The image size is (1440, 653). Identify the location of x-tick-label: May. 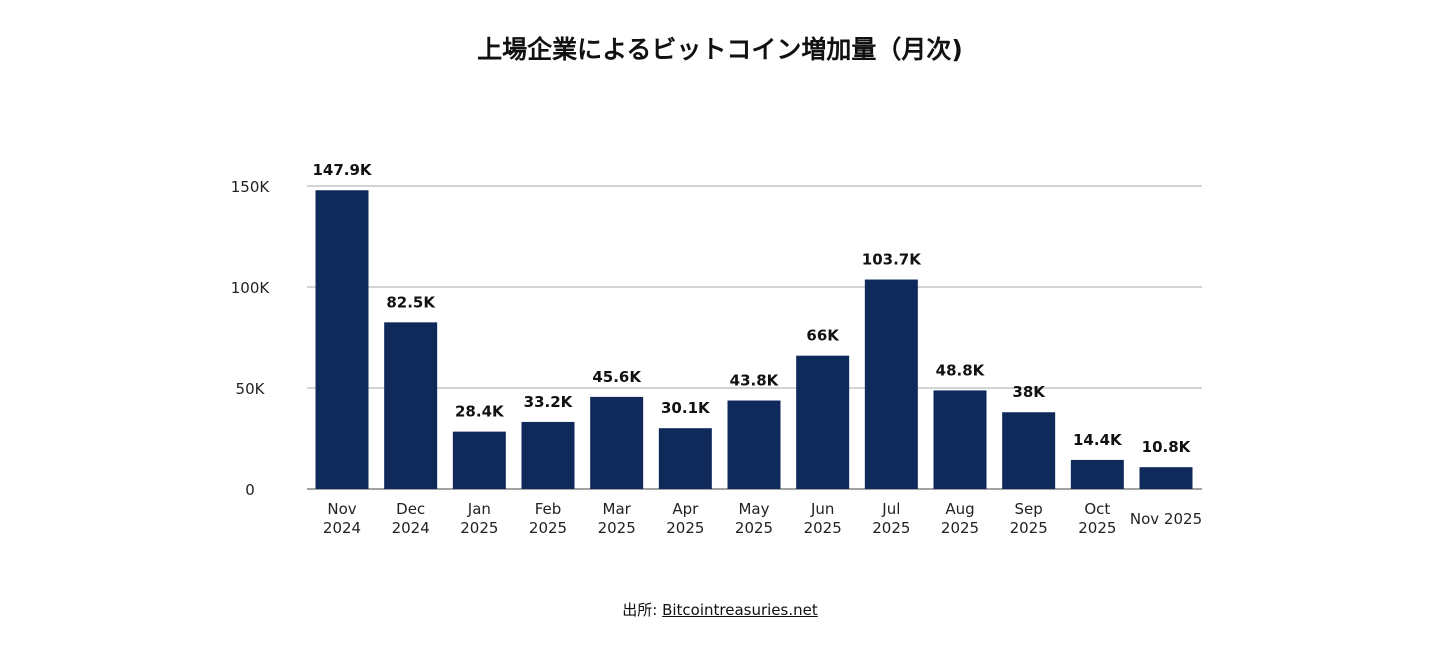
(753, 509).